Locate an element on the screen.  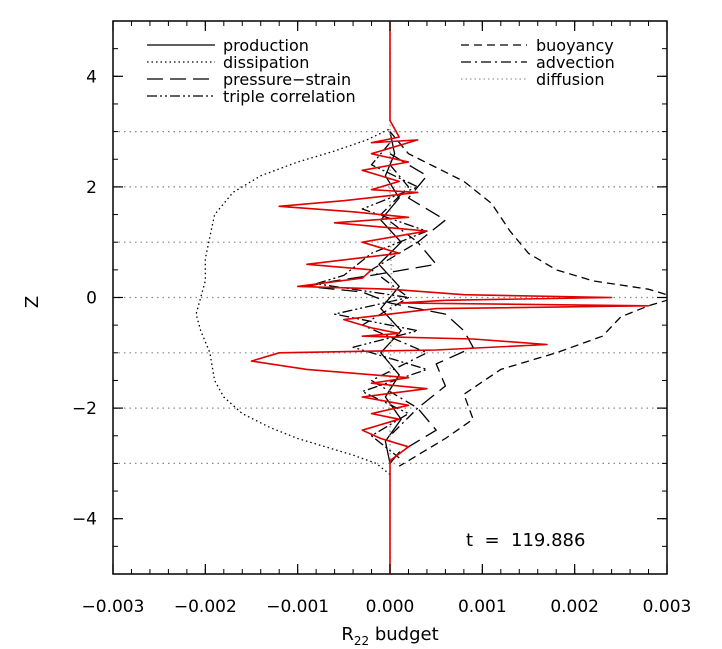
y-tick-label: 0 is located at coordinates (91, 299).